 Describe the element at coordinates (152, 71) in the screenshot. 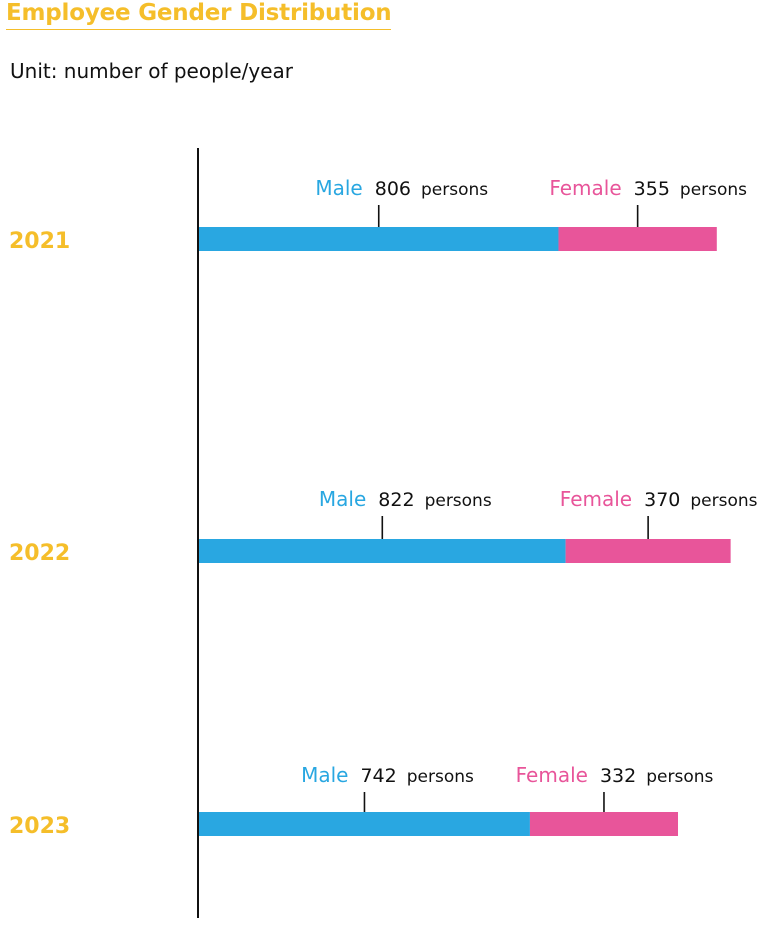

I see `unit-label: Unit: number of people/year` at that location.